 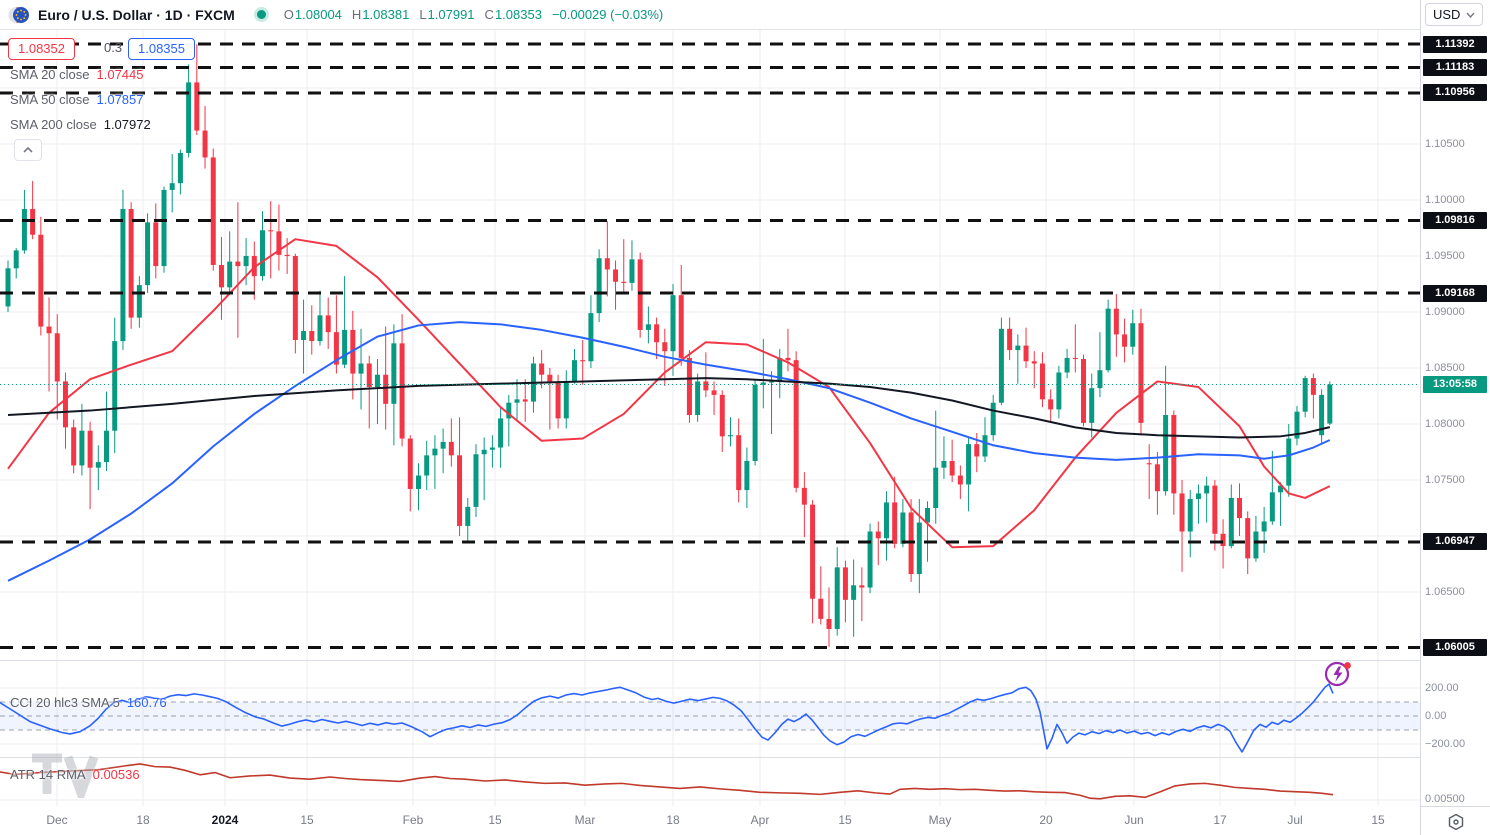 I want to click on legend-cci-label: CCI 20 hlc3 SMA 5, so click(x=65, y=702).